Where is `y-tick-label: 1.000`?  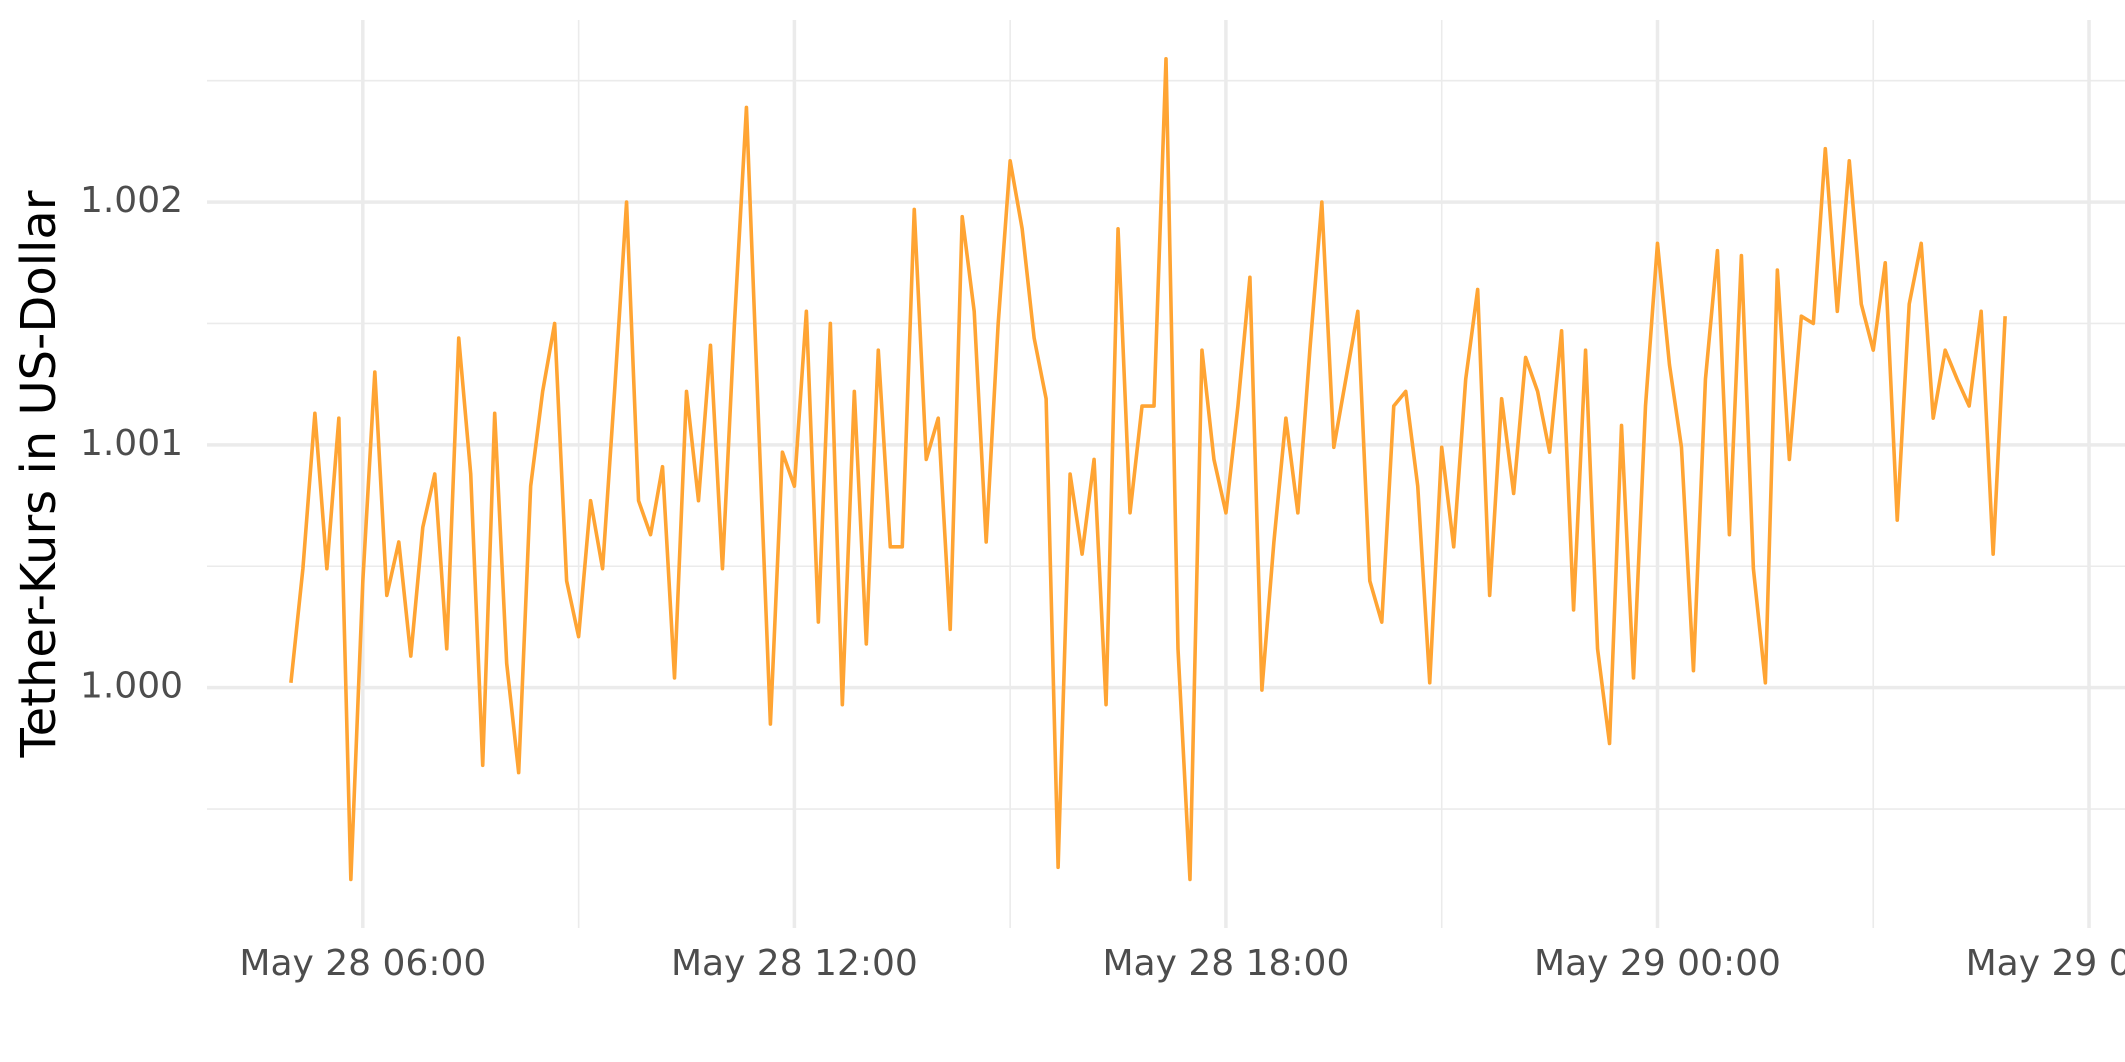 y-tick-label: 1.000 is located at coordinates (131, 686).